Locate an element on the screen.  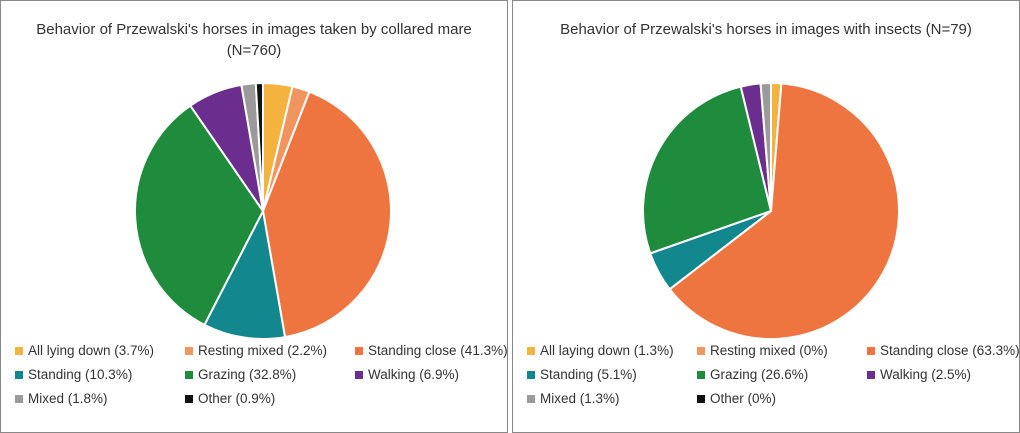
legend-item: Walking (6.9%) is located at coordinates (407, 374).